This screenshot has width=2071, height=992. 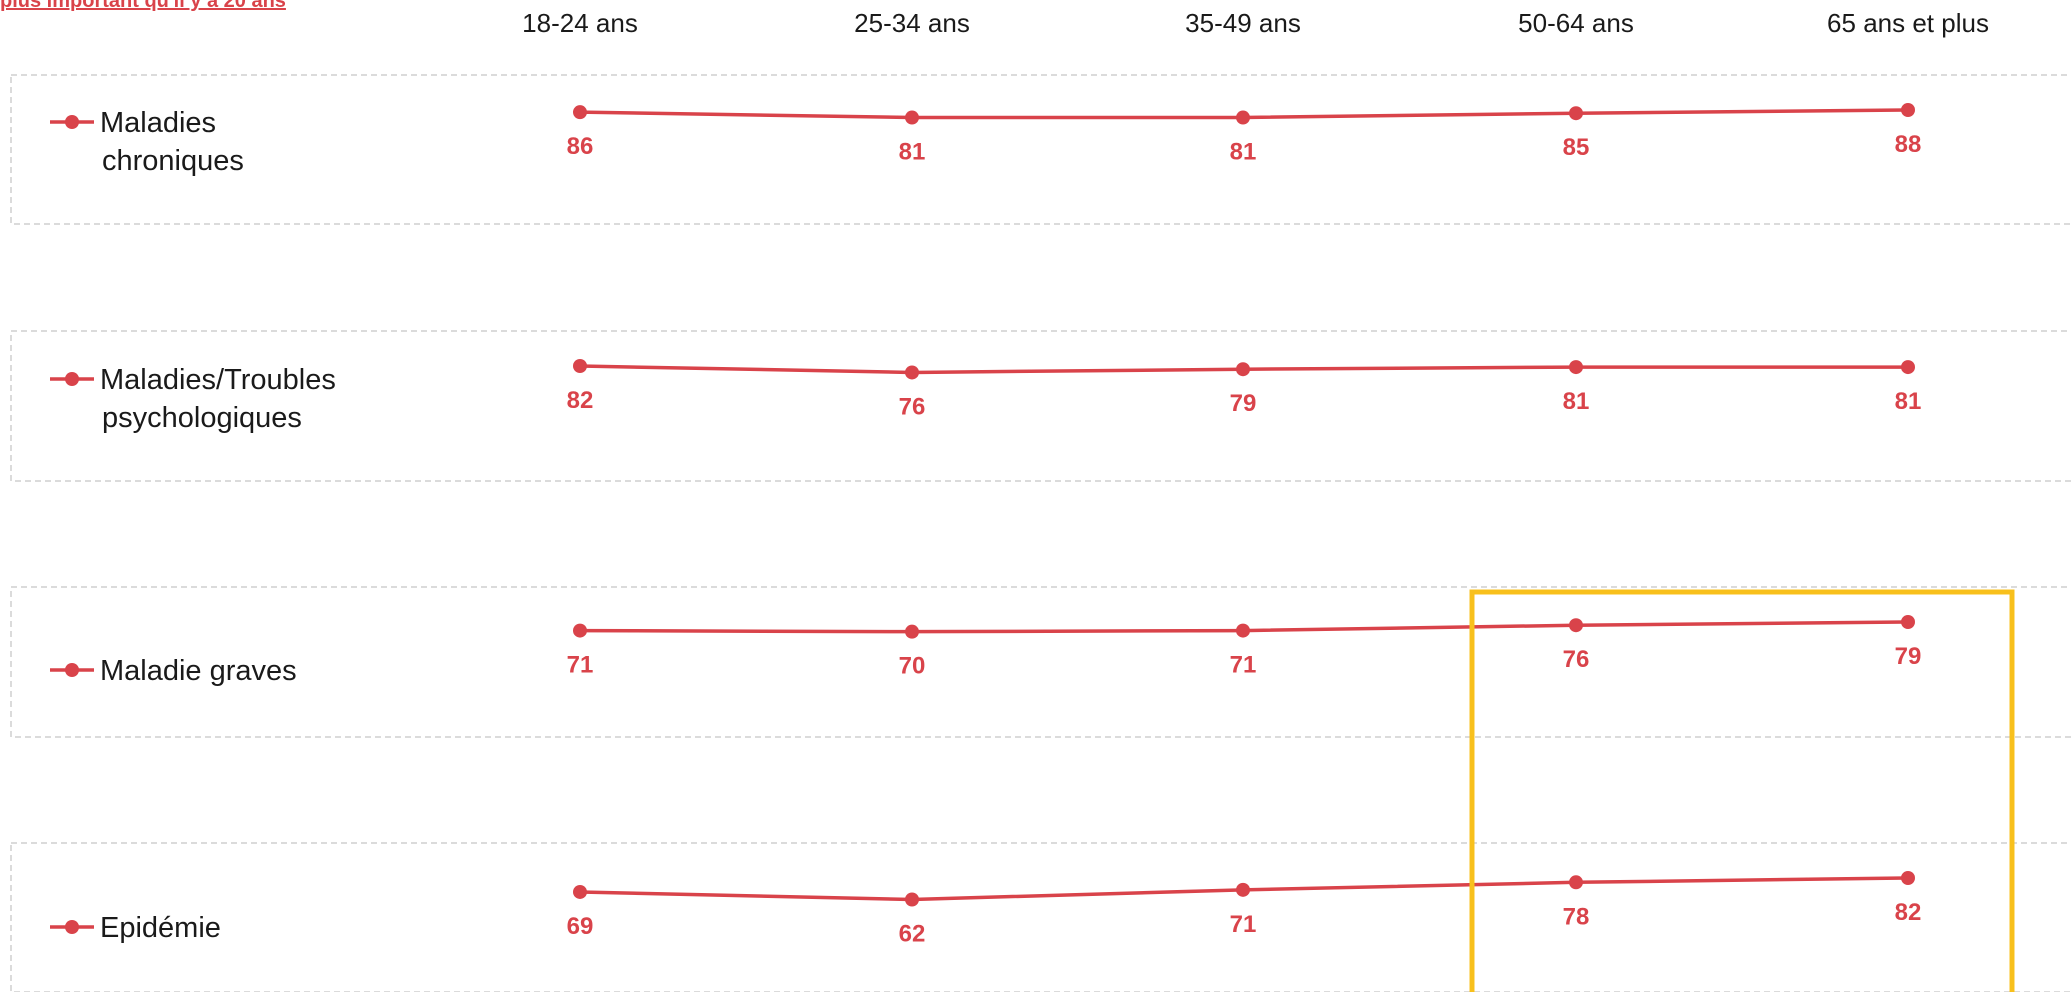 What do you see at coordinates (1908, 144) in the screenshot?
I see `data-label: 88` at bounding box center [1908, 144].